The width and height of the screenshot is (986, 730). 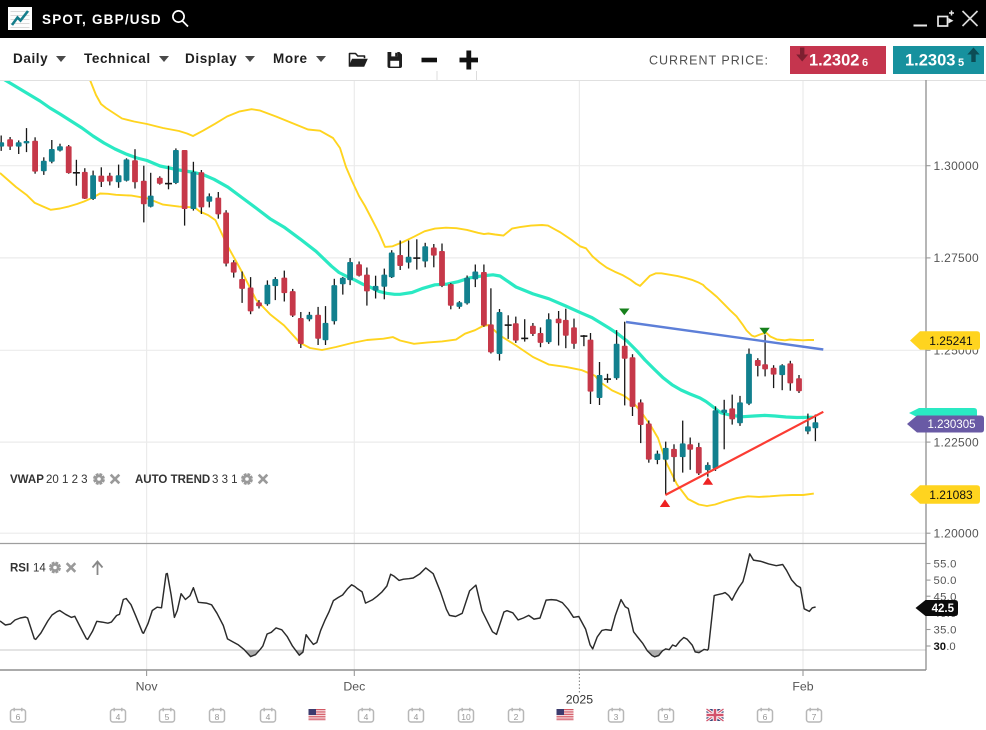 What do you see at coordinates (616, 717) in the screenshot?
I see `svg-text: 3` at bounding box center [616, 717].